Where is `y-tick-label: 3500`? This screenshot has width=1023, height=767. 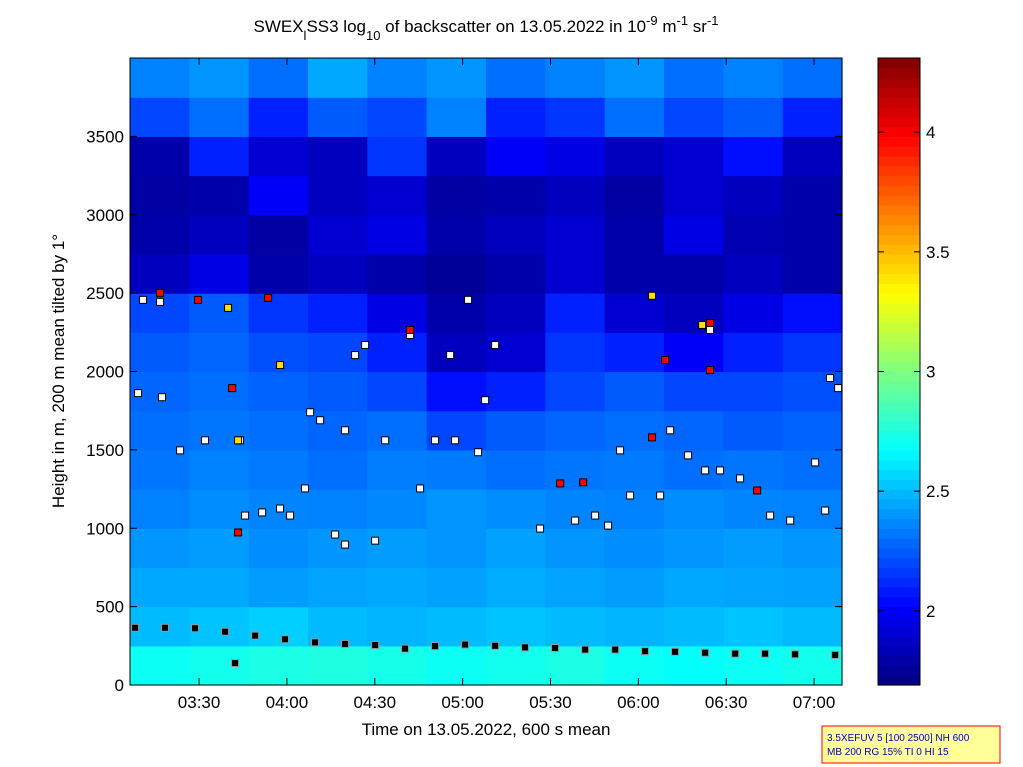
y-tick-label: 3500 is located at coordinates (105, 136).